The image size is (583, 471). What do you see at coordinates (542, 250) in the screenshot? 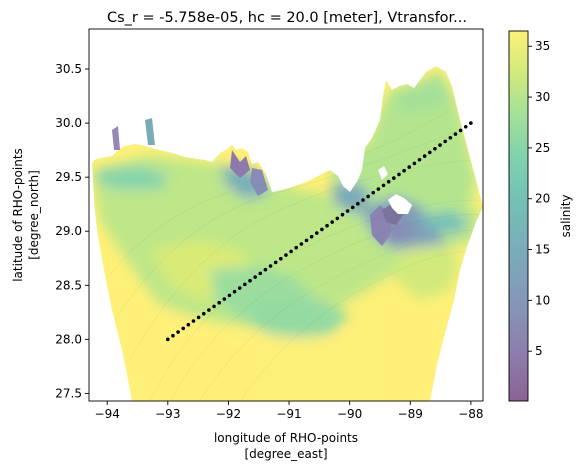
I see `colorbar-tick-label: 15` at bounding box center [542, 250].